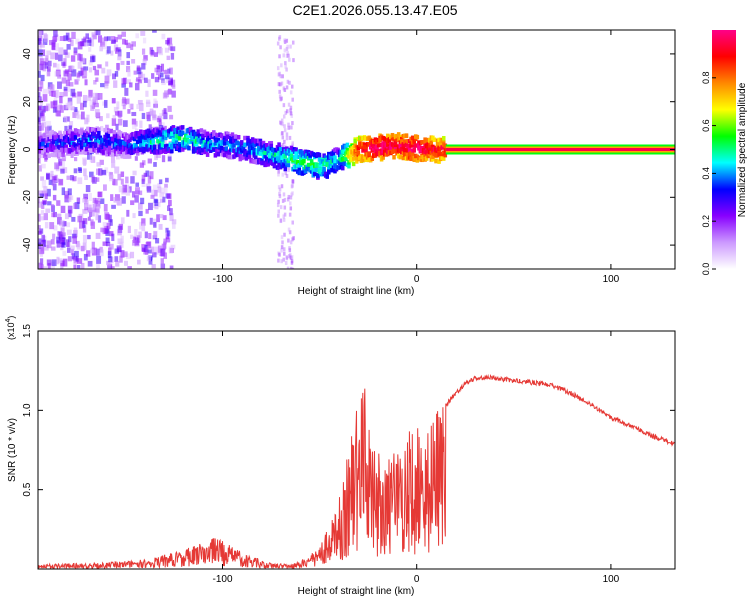 The width and height of the screenshot is (750, 600). Describe the element at coordinates (11, 331) in the screenshot. I see `snr-multiplier-base: (x10` at that location.